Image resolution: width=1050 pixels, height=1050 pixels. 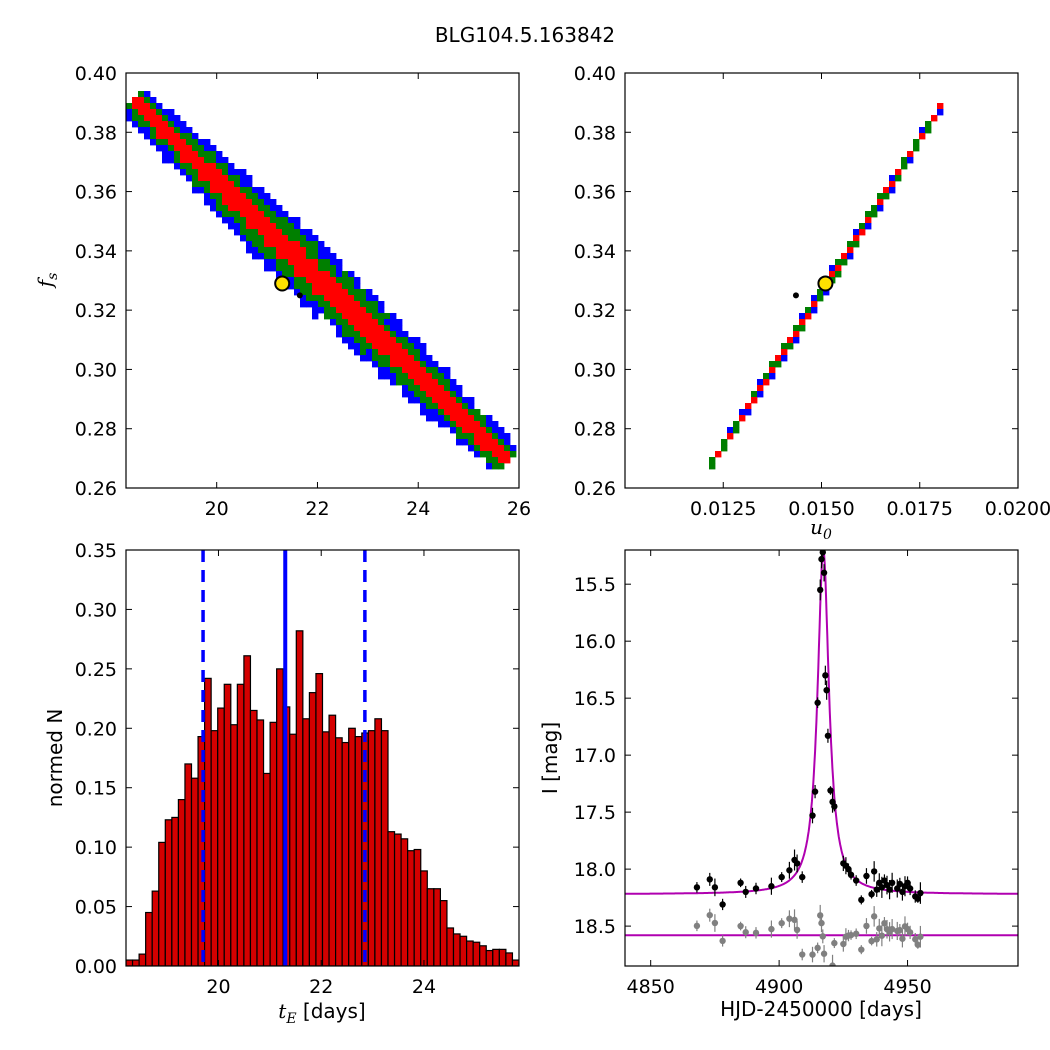 What do you see at coordinates (96, 848) in the screenshot?
I see `tE-hist-y-tick-label: 0.10` at bounding box center [96, 848].